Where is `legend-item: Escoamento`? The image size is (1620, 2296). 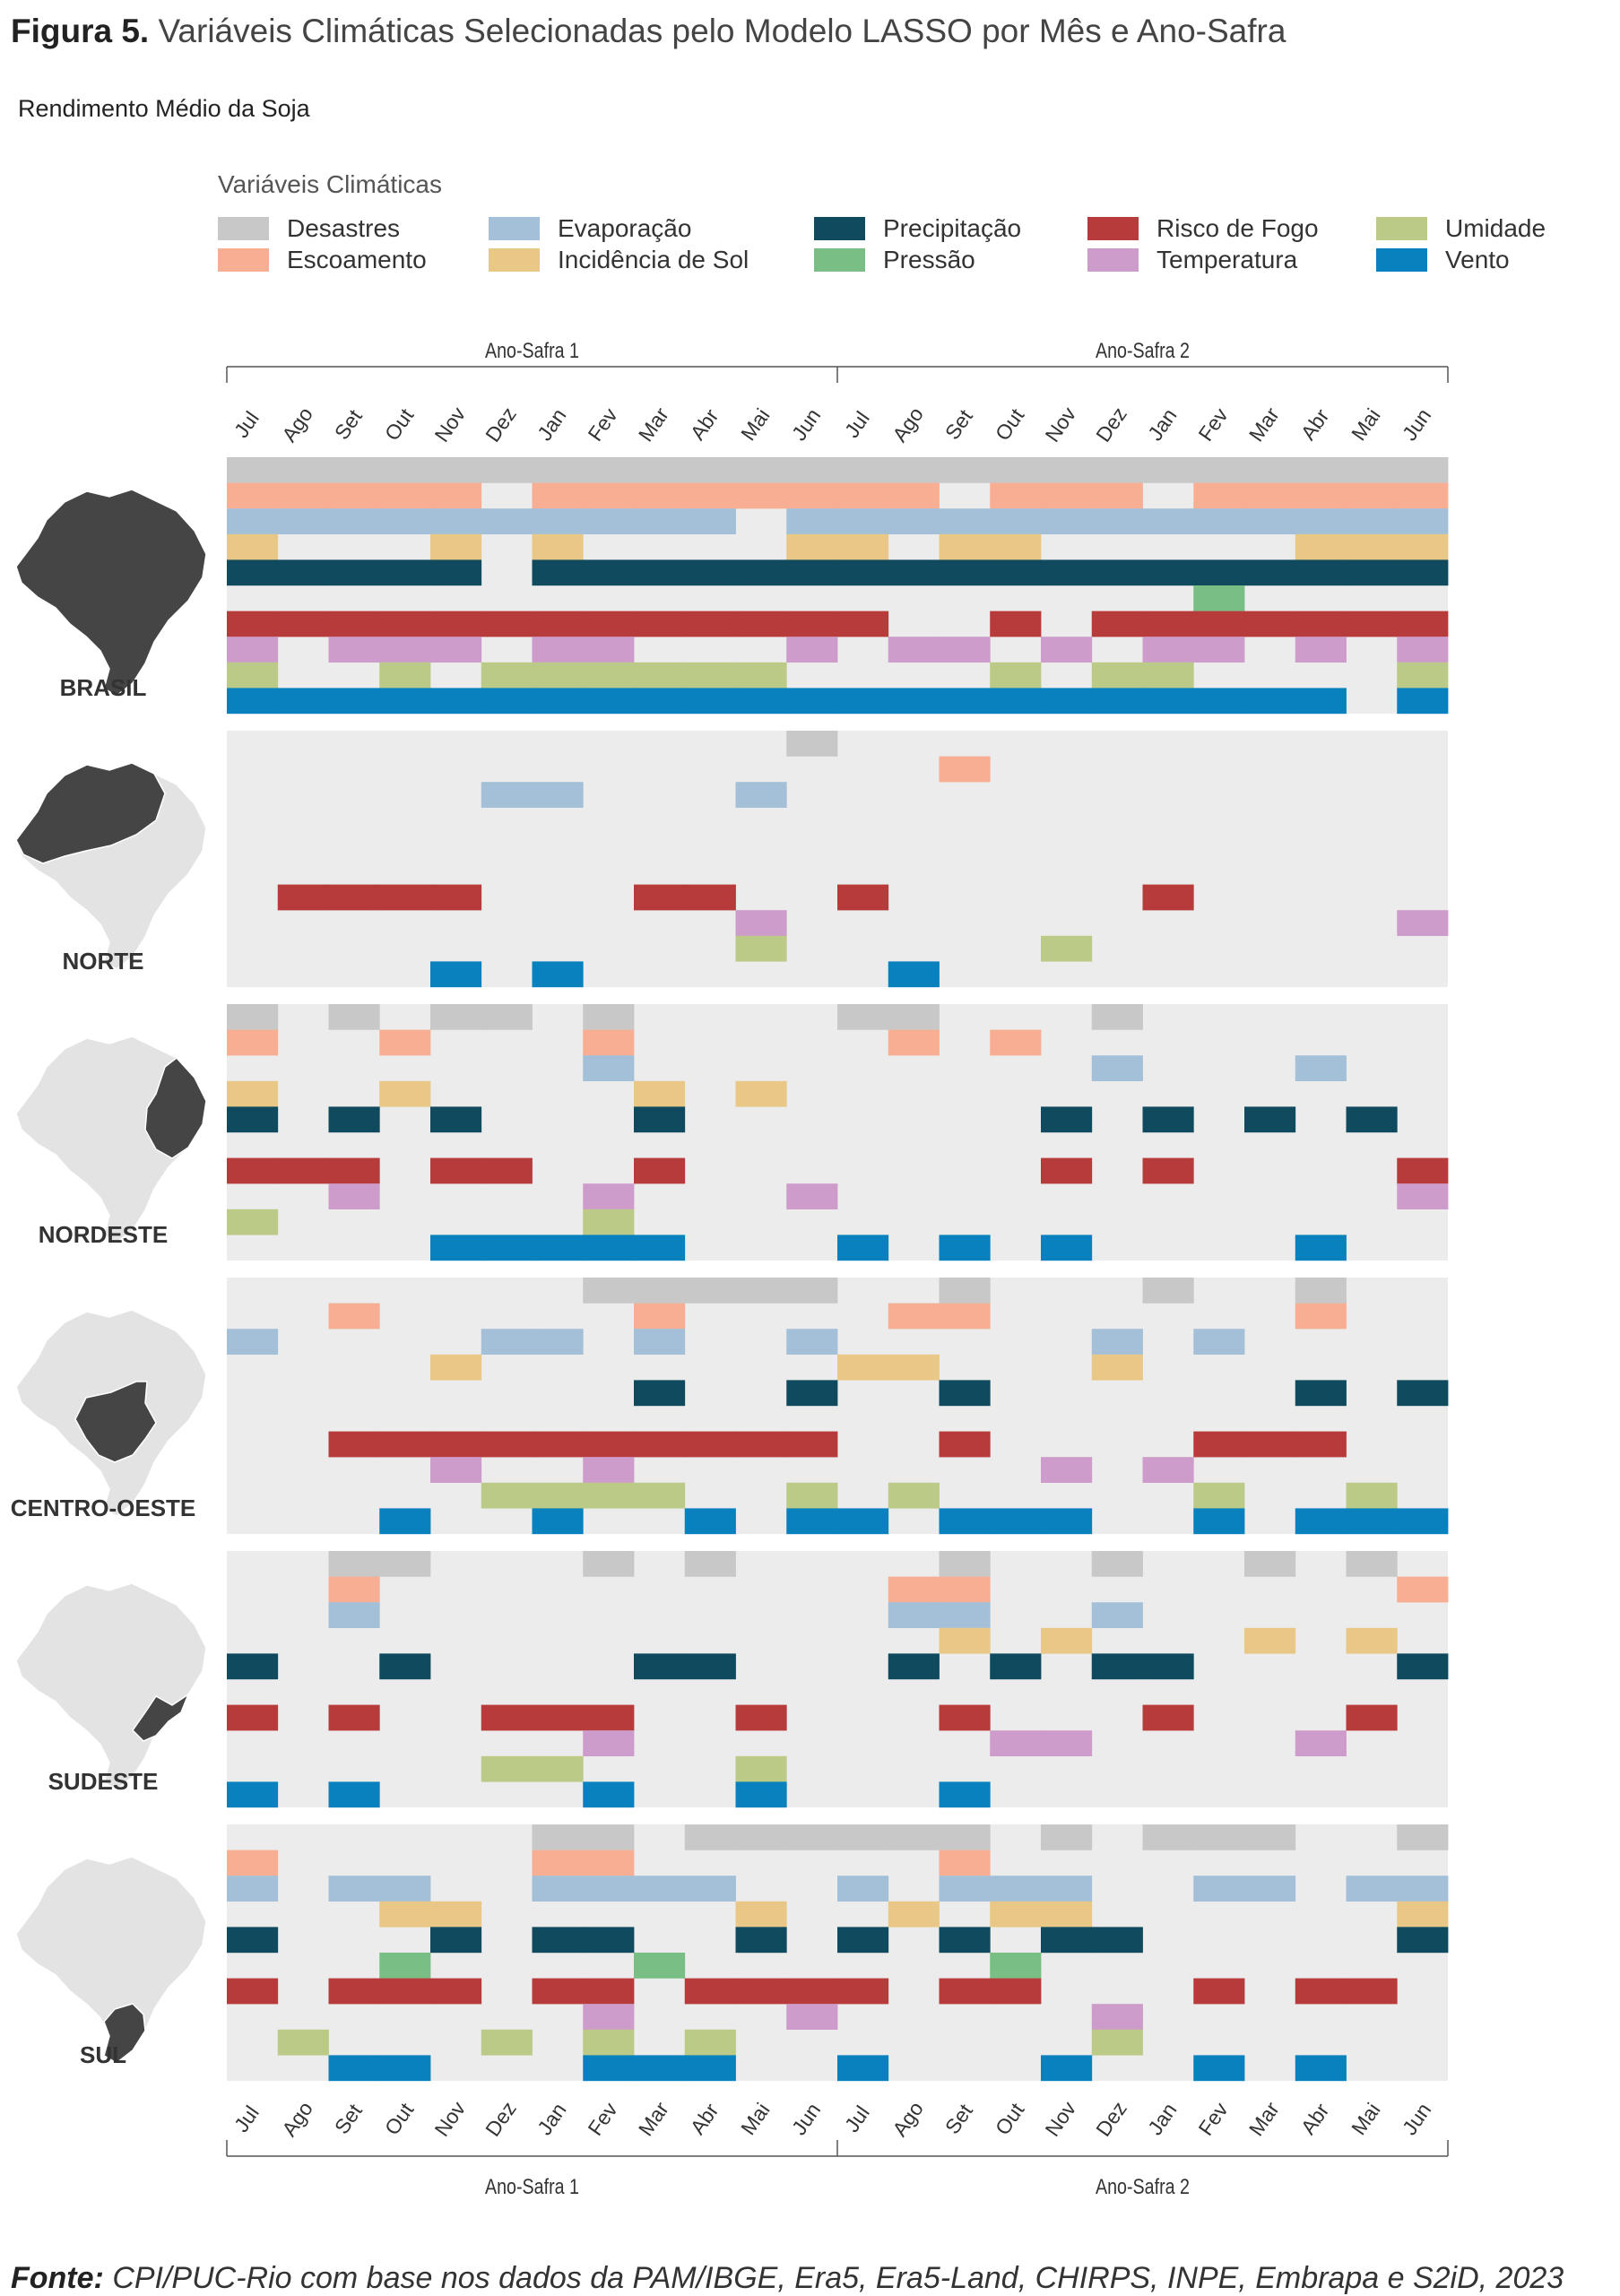 legend-item: Escoamento is located at coordinates (322, 260).